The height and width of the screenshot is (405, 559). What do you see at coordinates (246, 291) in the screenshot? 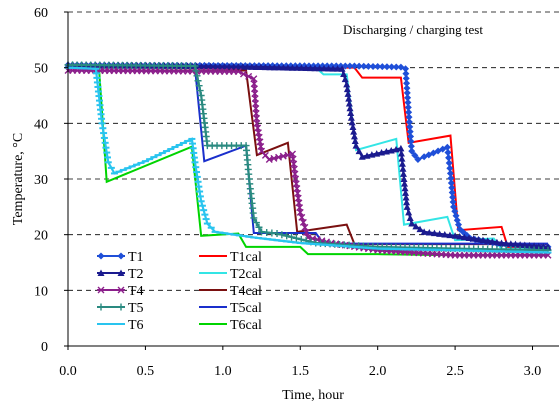
I see `legend-label: T4cal` at bounding box center [246, 291].